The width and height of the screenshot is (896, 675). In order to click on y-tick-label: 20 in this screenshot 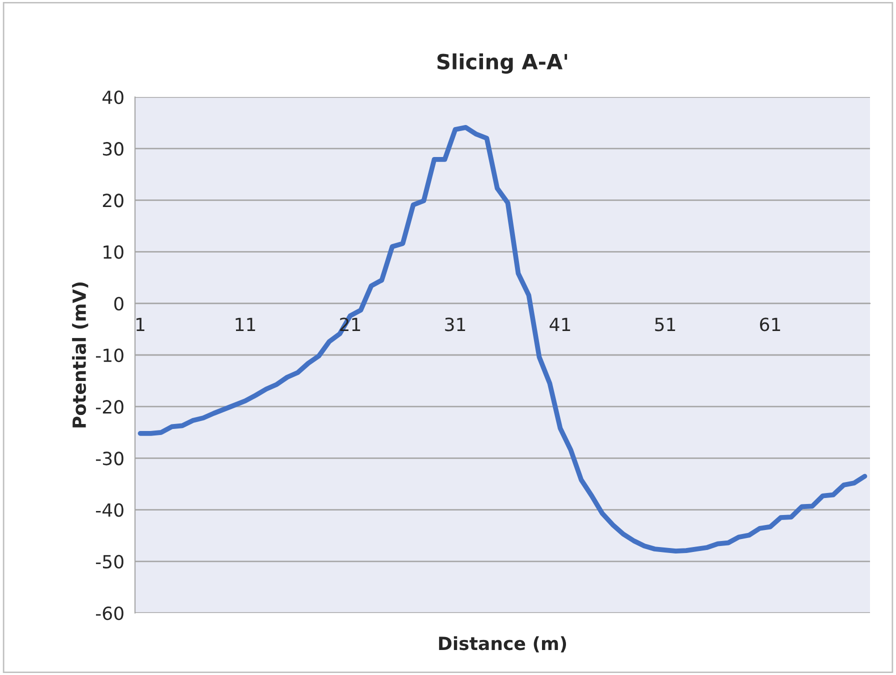, I will do `click(113, 201)`.